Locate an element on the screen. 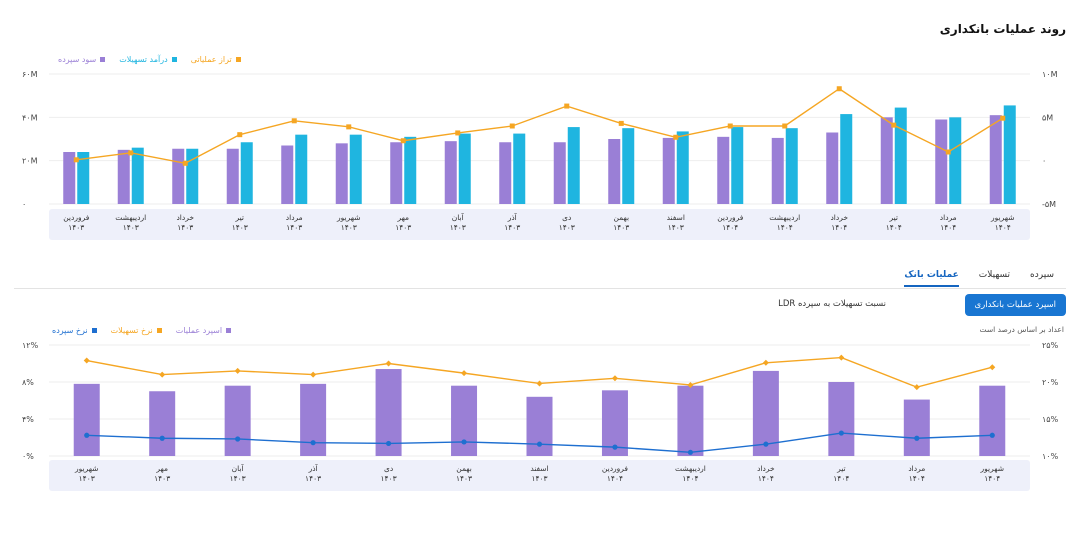 The width and height of the screenshot is (1076, 558). x-tick-label: تیر is located at coordinates (240, 217).